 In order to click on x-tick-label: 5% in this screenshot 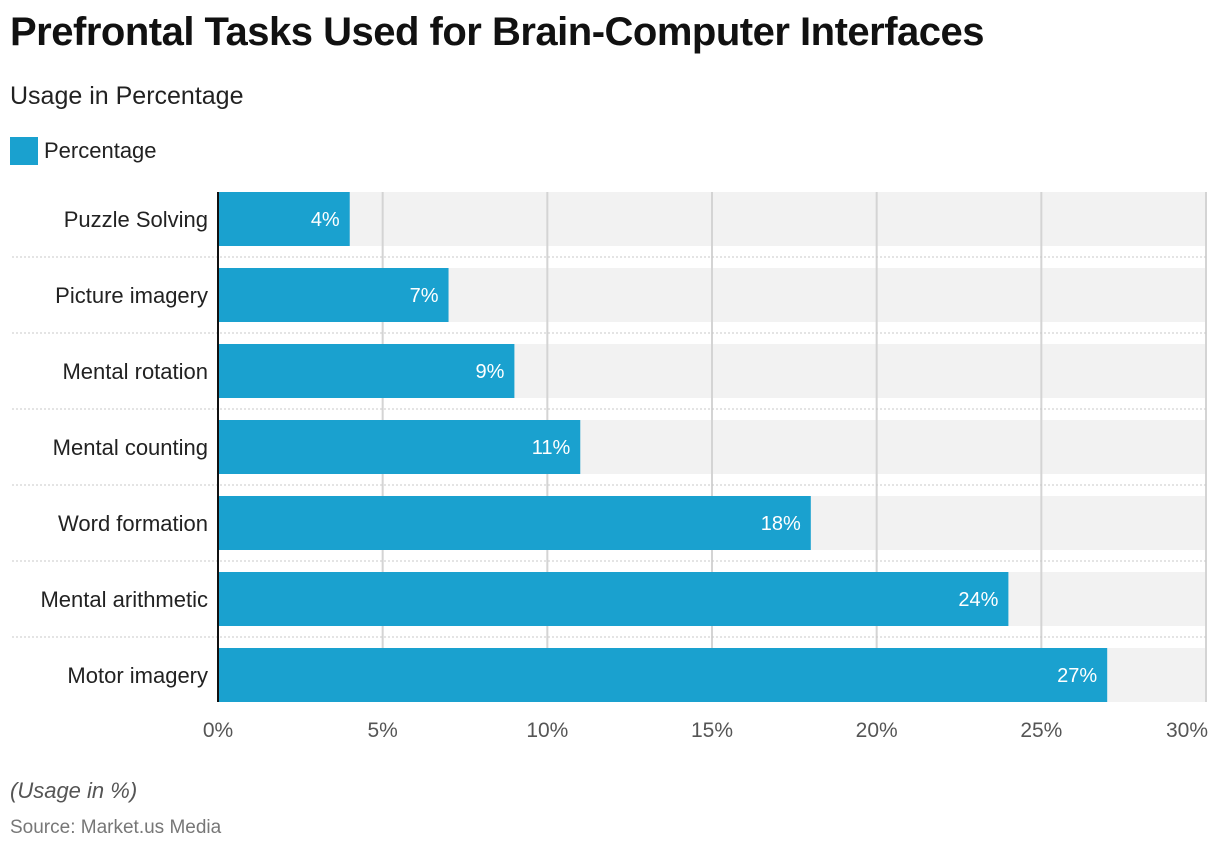, I will do `click(382, 730)`.